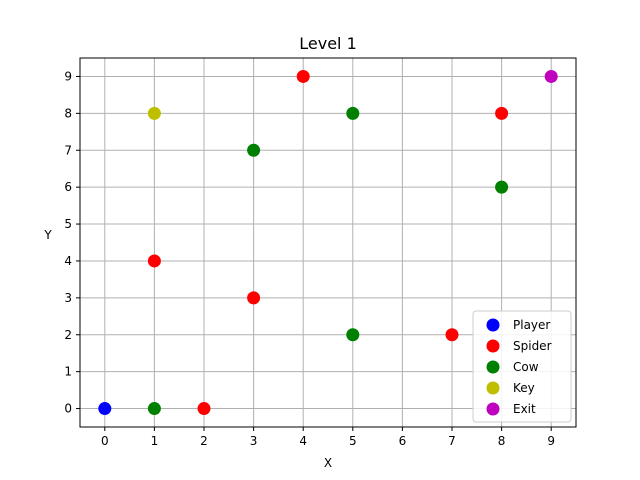  Describe the element at coordinates (68, 150) in the screenshot. I see `y-tick-label: 7` at that location.